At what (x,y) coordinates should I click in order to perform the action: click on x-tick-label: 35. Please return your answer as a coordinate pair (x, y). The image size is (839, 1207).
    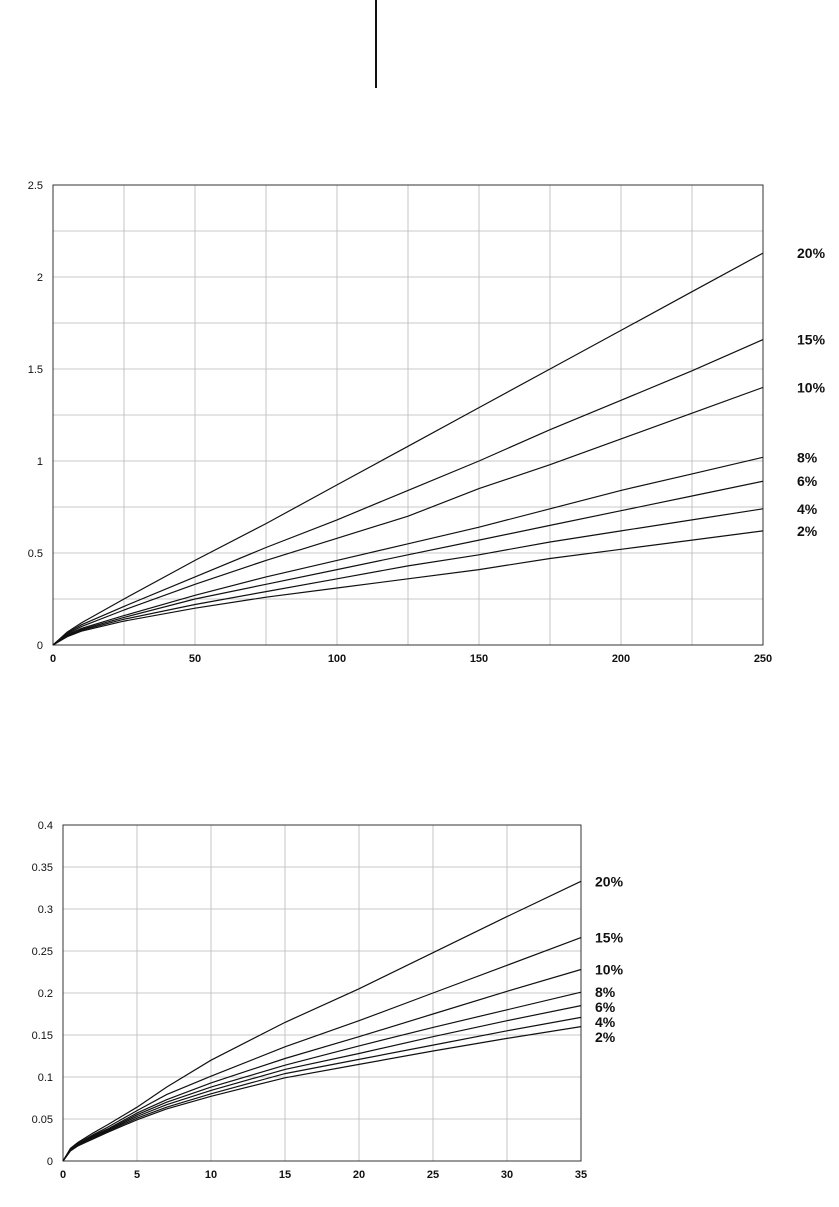
    Looking at the image, I should click on (581, 1175).